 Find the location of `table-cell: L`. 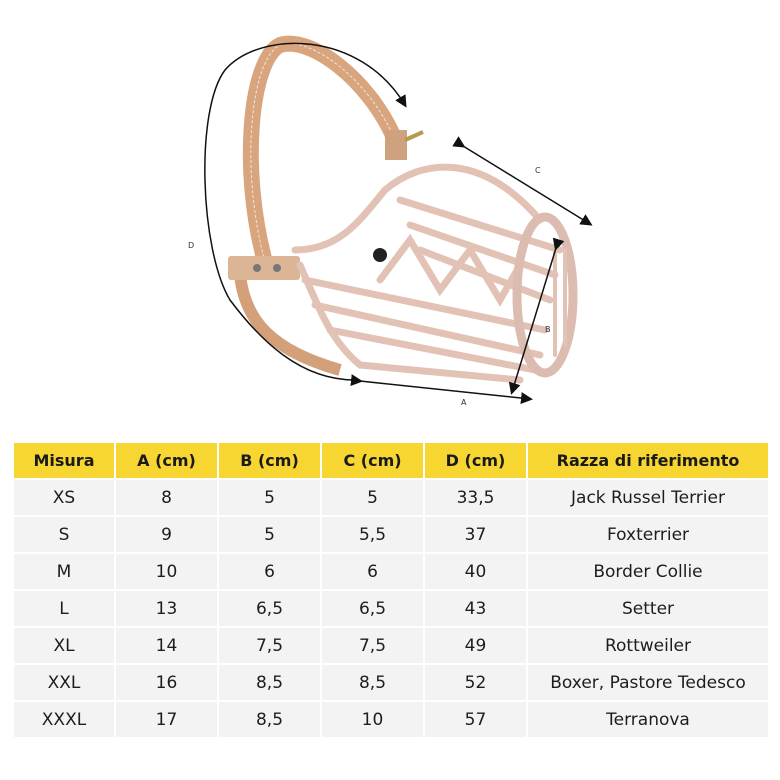

table-cell: L is located at coordinates (64, 608).